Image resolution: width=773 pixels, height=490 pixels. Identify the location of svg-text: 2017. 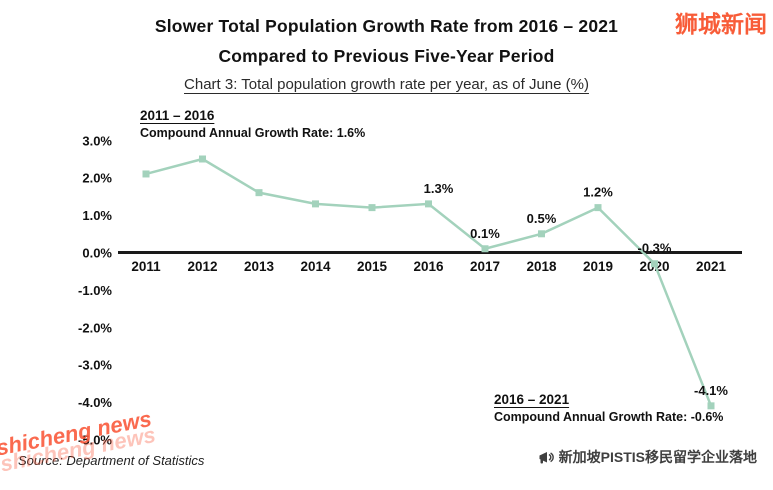
(485, 266).